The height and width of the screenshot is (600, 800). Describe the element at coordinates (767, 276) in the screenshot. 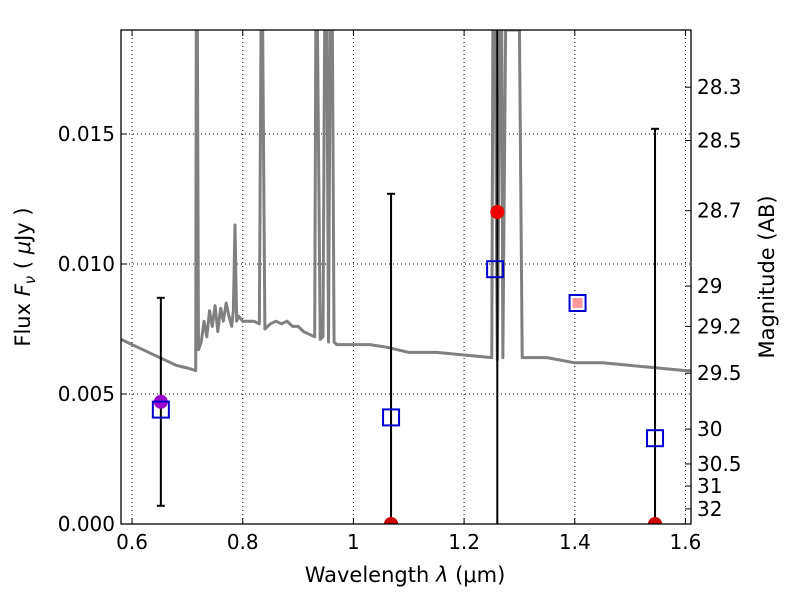

I see `right-axis-title: Magnitude (AB)` at that location.